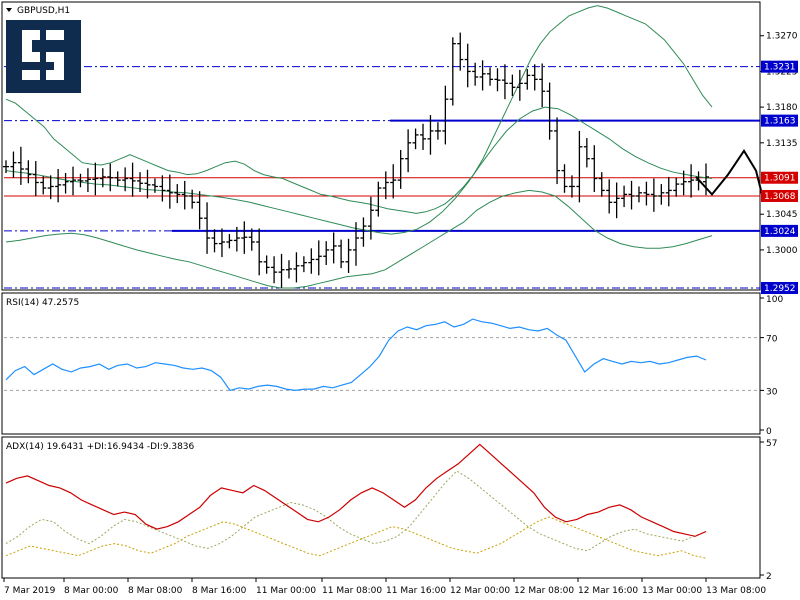 Image resolution: width=800 pixels, height=600 pixels. I want to click on price-level-tag-label: 1.3068, so click(780, 197).